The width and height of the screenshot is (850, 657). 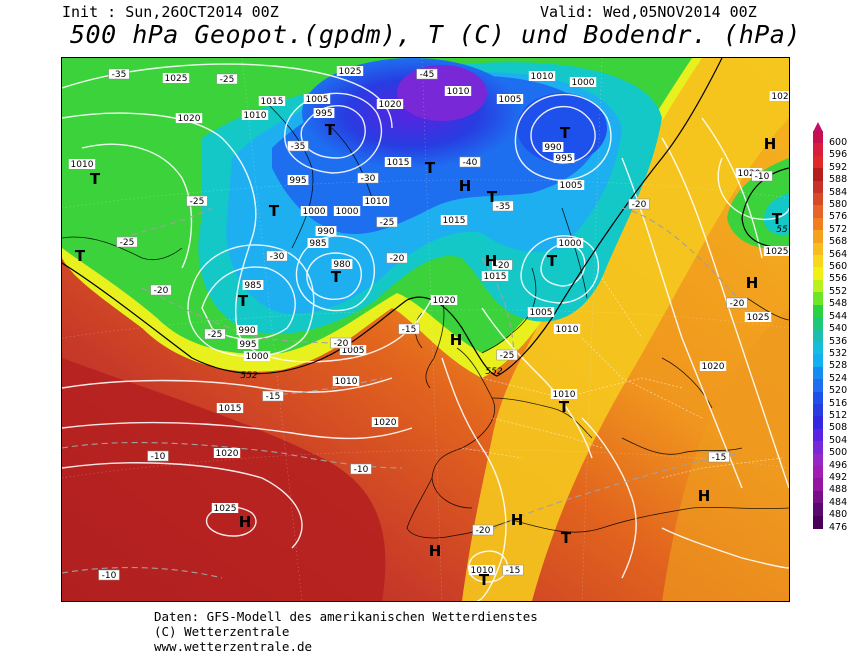 I want to click on isobar-label: 985, so click(x=317, y=244).